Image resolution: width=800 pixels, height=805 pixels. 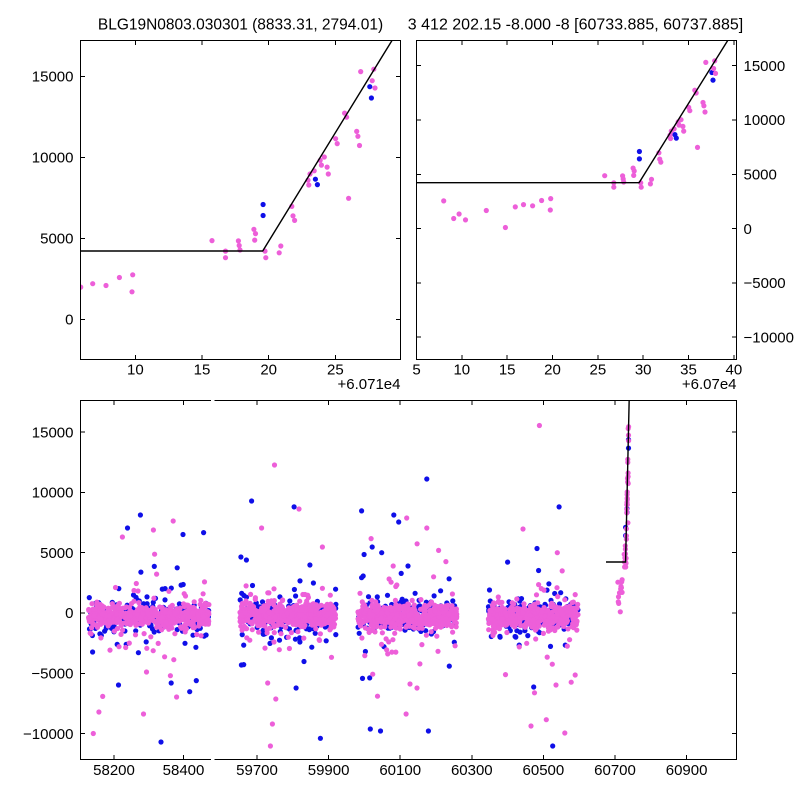 What do you see at coordinates (184, 770) in the screenshot?
I see `svg-text: 58400` at bounding box center [184, 770].